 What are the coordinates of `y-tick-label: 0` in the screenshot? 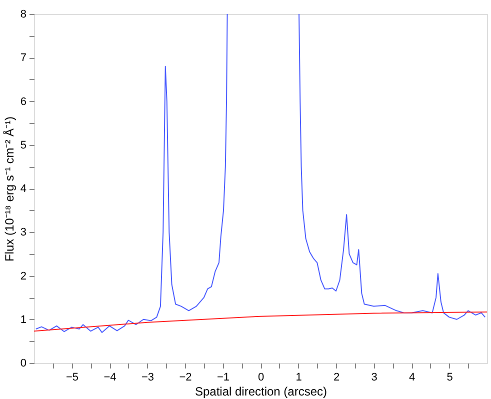 It's located at (23, 364).